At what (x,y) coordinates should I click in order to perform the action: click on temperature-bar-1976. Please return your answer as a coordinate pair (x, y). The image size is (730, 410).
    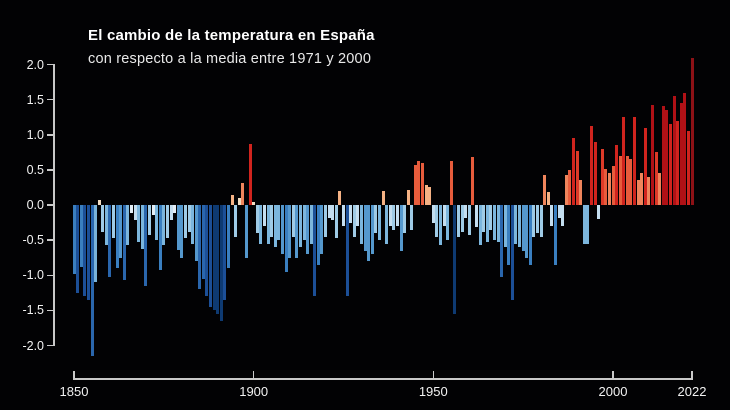
    Looking at the image, I should click on (527, 231).